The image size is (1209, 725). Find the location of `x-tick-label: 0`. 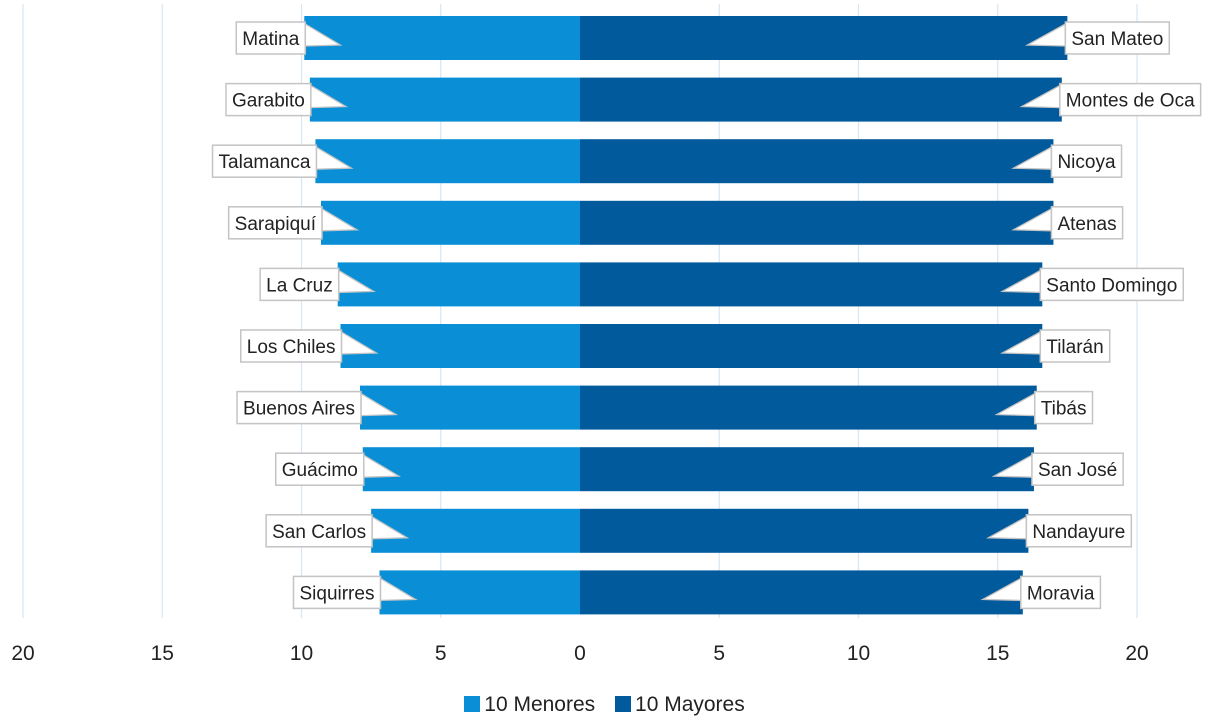

x-tick-label: 0 is located at coordinates (580, 653).